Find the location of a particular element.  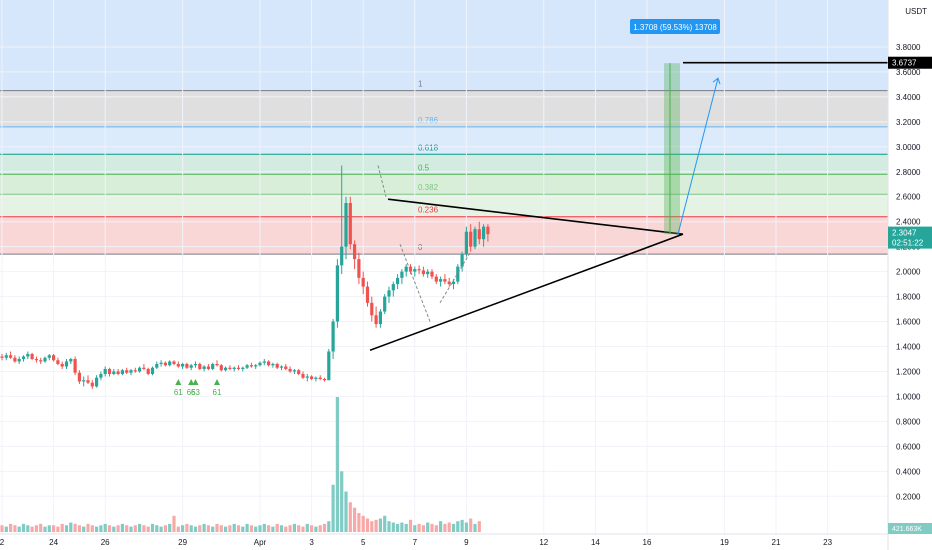

trade-arrow-icon is located at coordinates (217, 382).